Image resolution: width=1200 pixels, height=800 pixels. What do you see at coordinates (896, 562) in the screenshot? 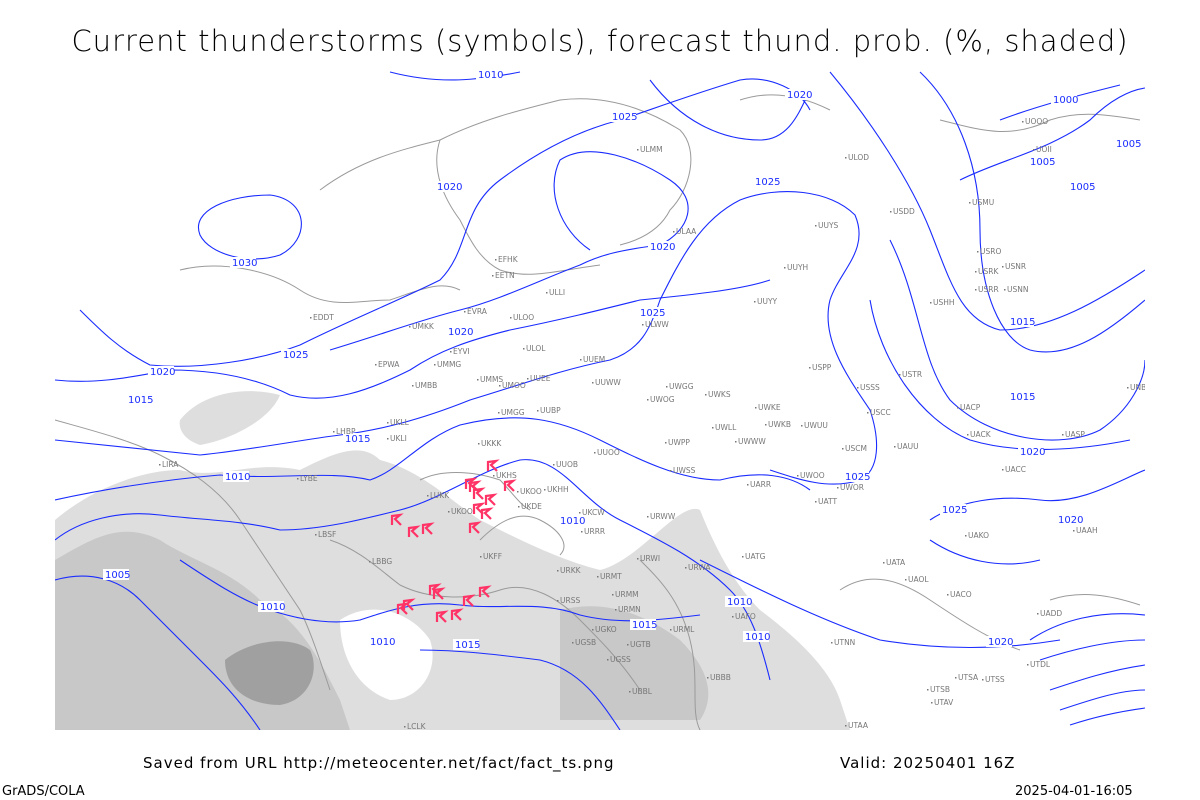
I see `station-label: UATA` at bounding box center [896, 562].